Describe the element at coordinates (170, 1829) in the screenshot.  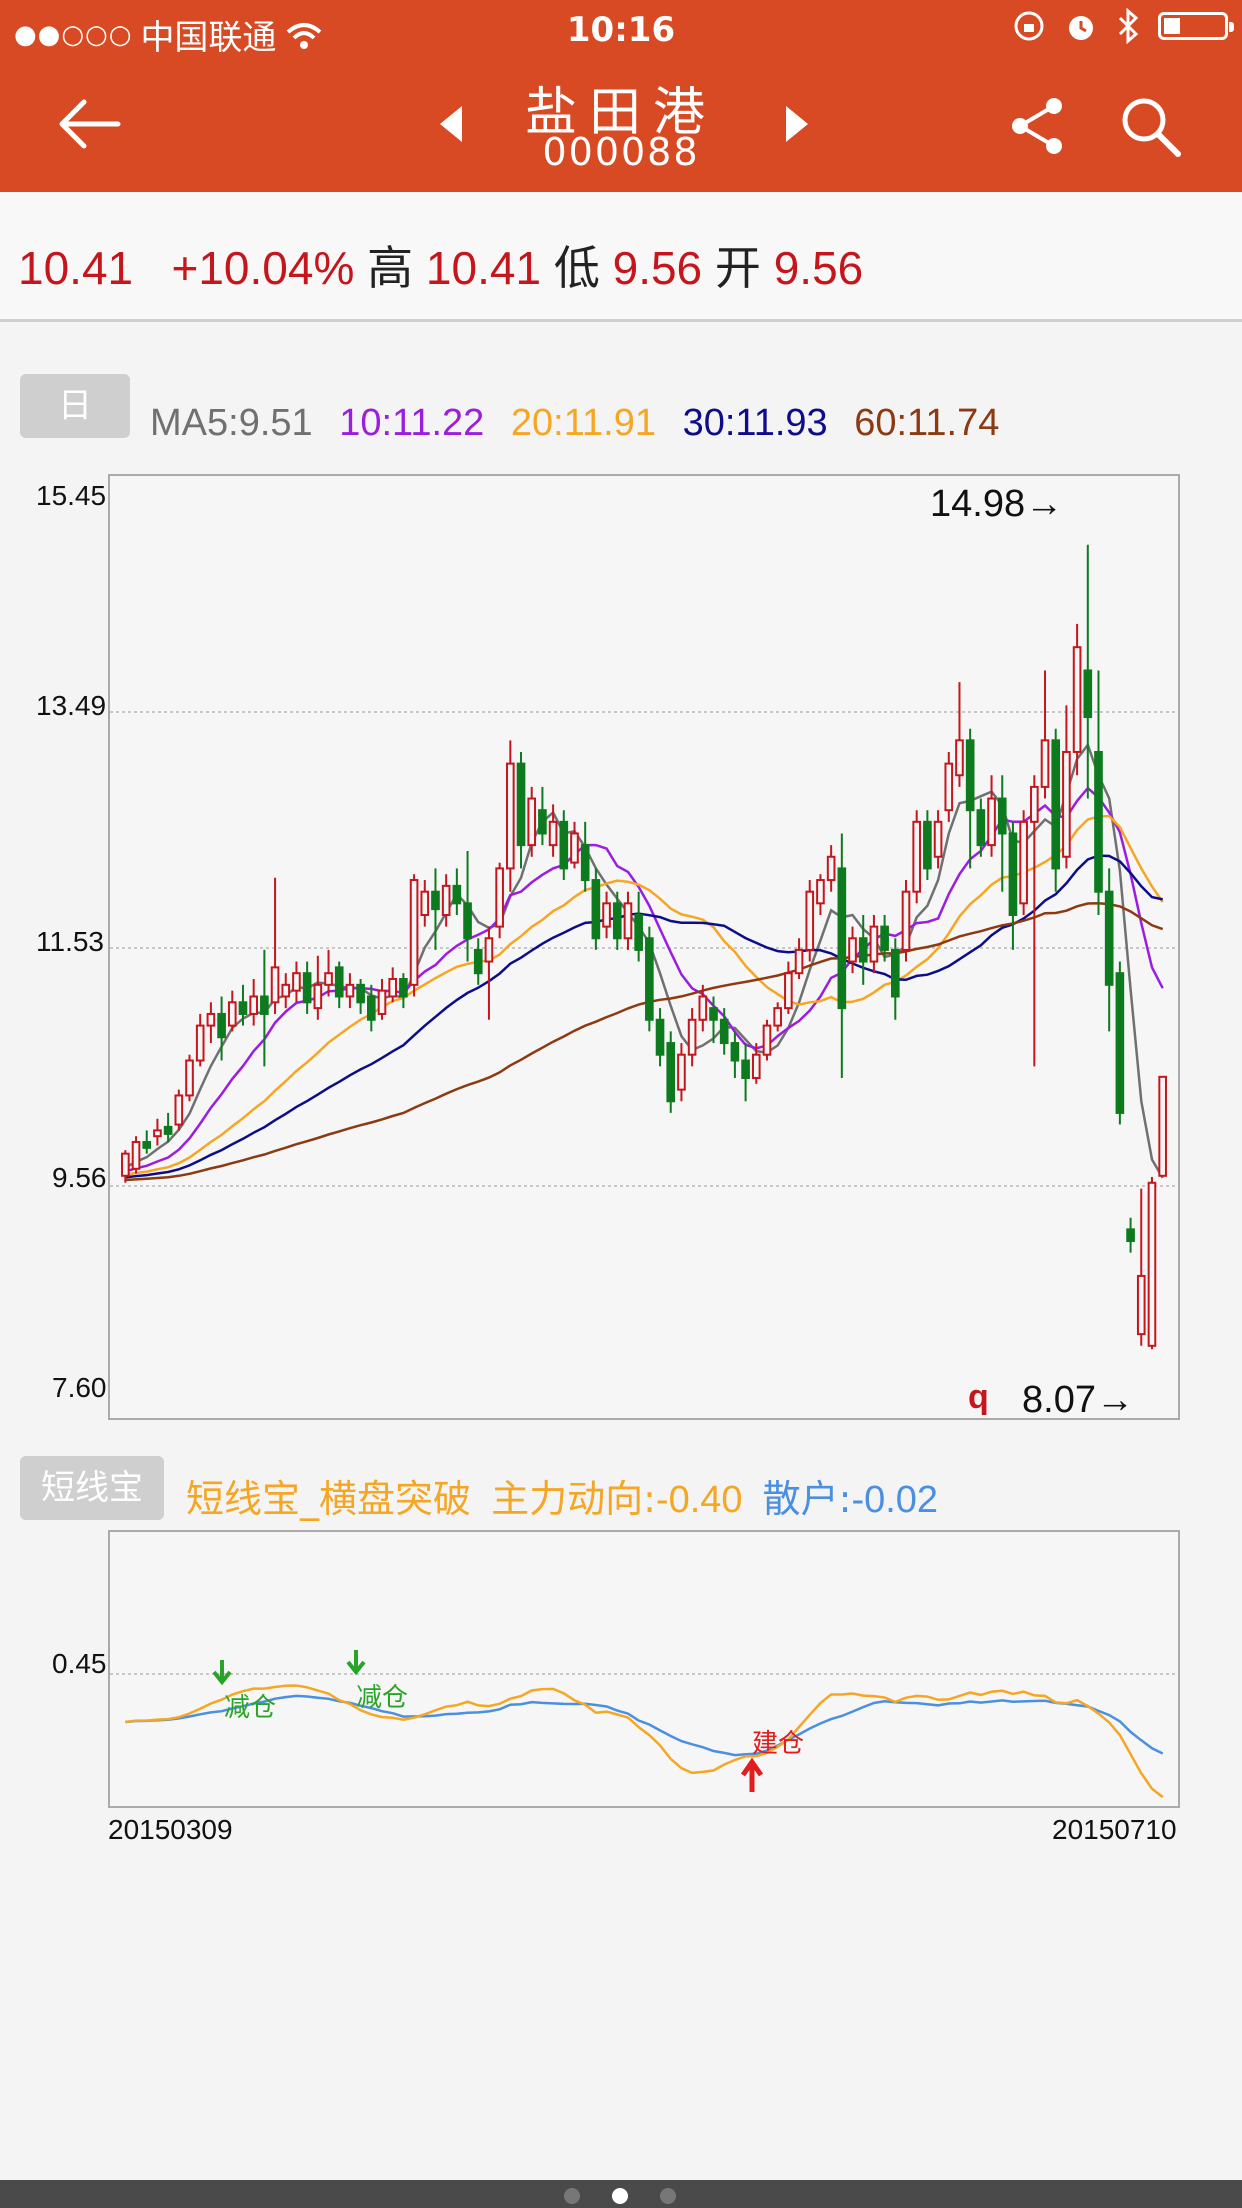
I see `start-date: 20150309` at that location.